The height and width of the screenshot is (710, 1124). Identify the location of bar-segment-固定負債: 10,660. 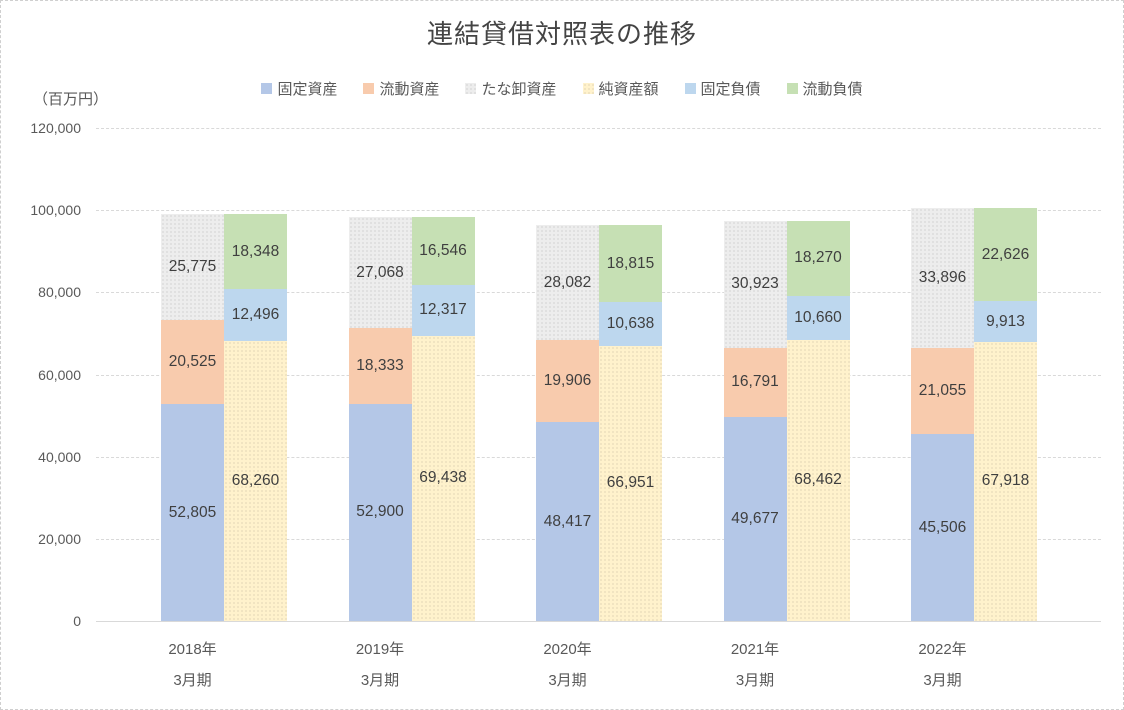
(818, 317).